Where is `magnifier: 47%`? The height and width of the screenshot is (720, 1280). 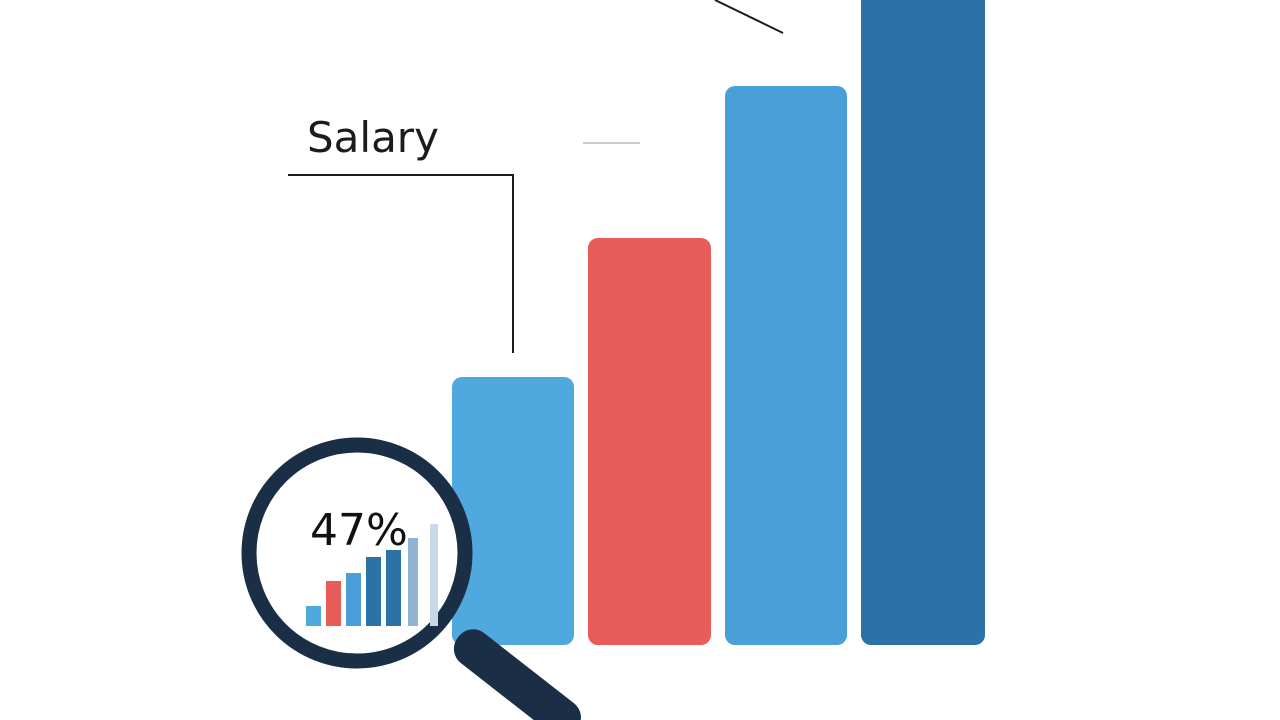 magnifier: 47% is located at coordinates (411, 578).